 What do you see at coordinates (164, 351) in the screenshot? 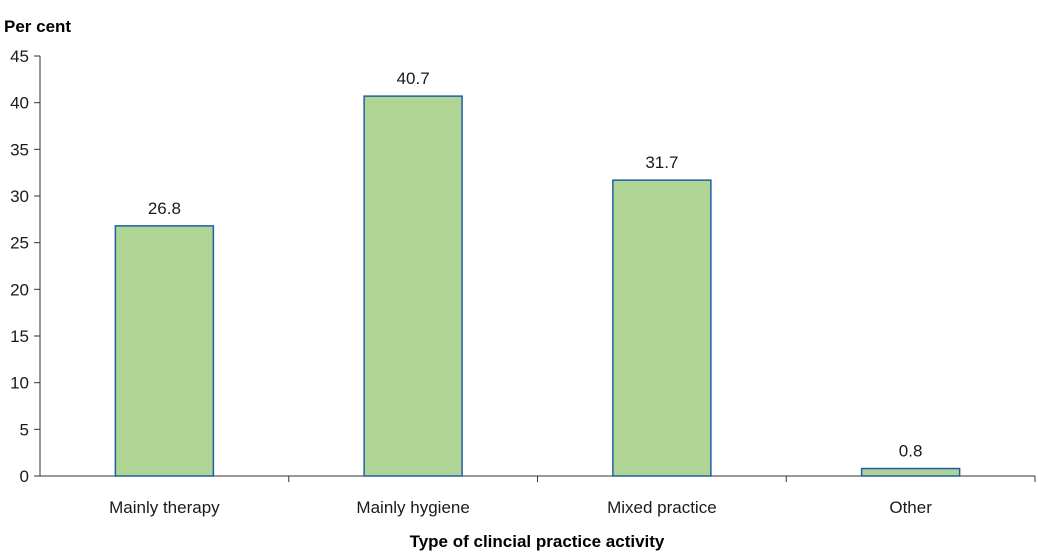
I see `bar-mainly-therapy` at bounding box center [164, 351].